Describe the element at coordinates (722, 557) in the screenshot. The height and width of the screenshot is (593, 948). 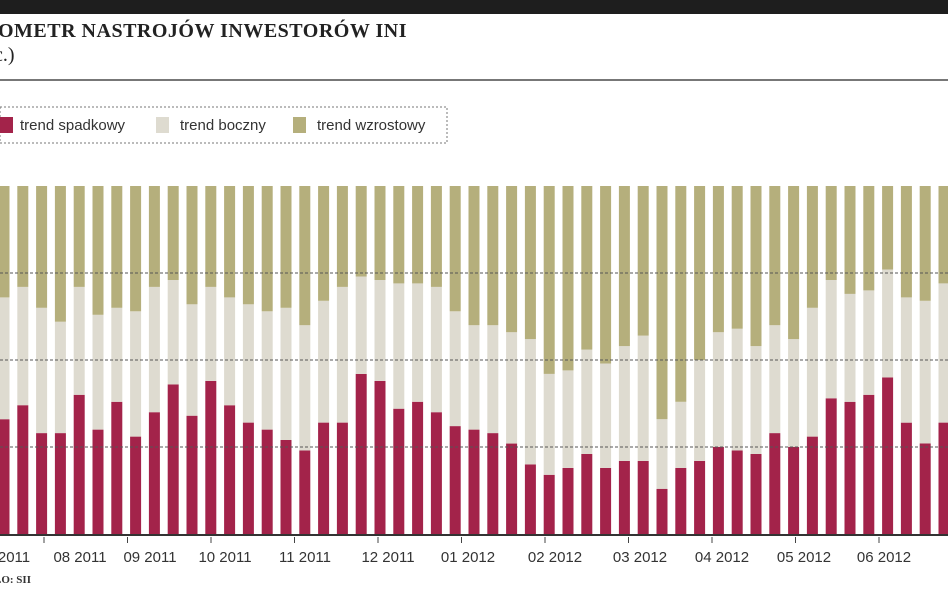
I see `x-tick-label: 04 2012` at that location.